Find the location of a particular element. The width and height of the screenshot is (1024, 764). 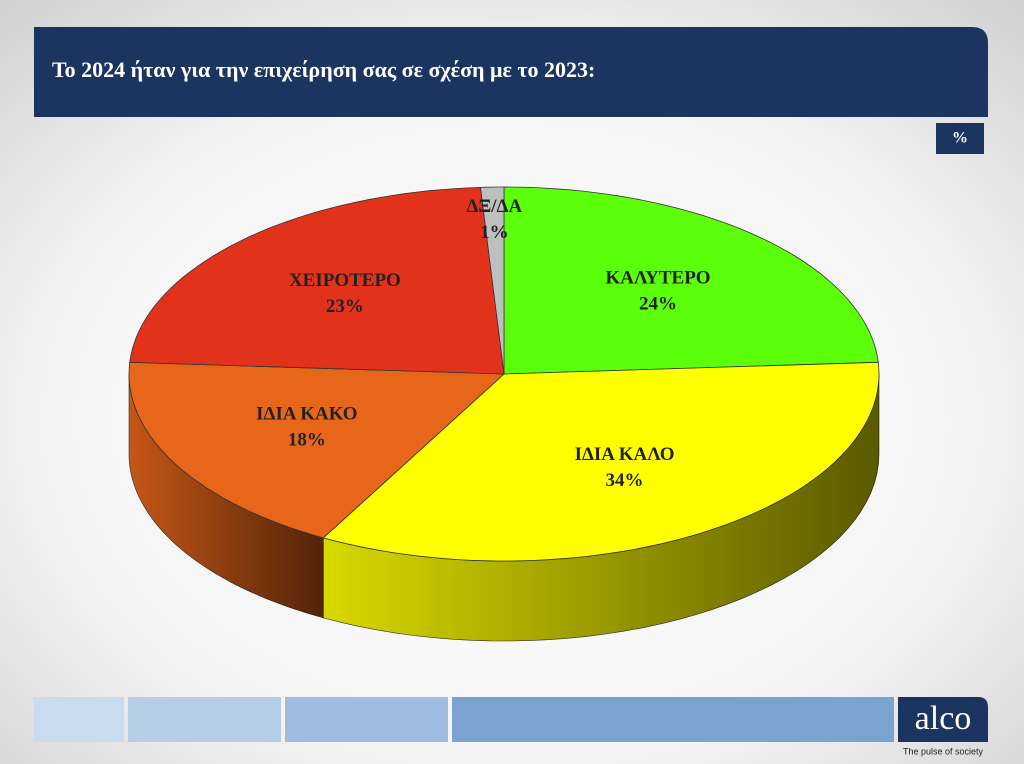

slice-label: ΔΞ/ΔΑ is located at coordinates (494, 206).